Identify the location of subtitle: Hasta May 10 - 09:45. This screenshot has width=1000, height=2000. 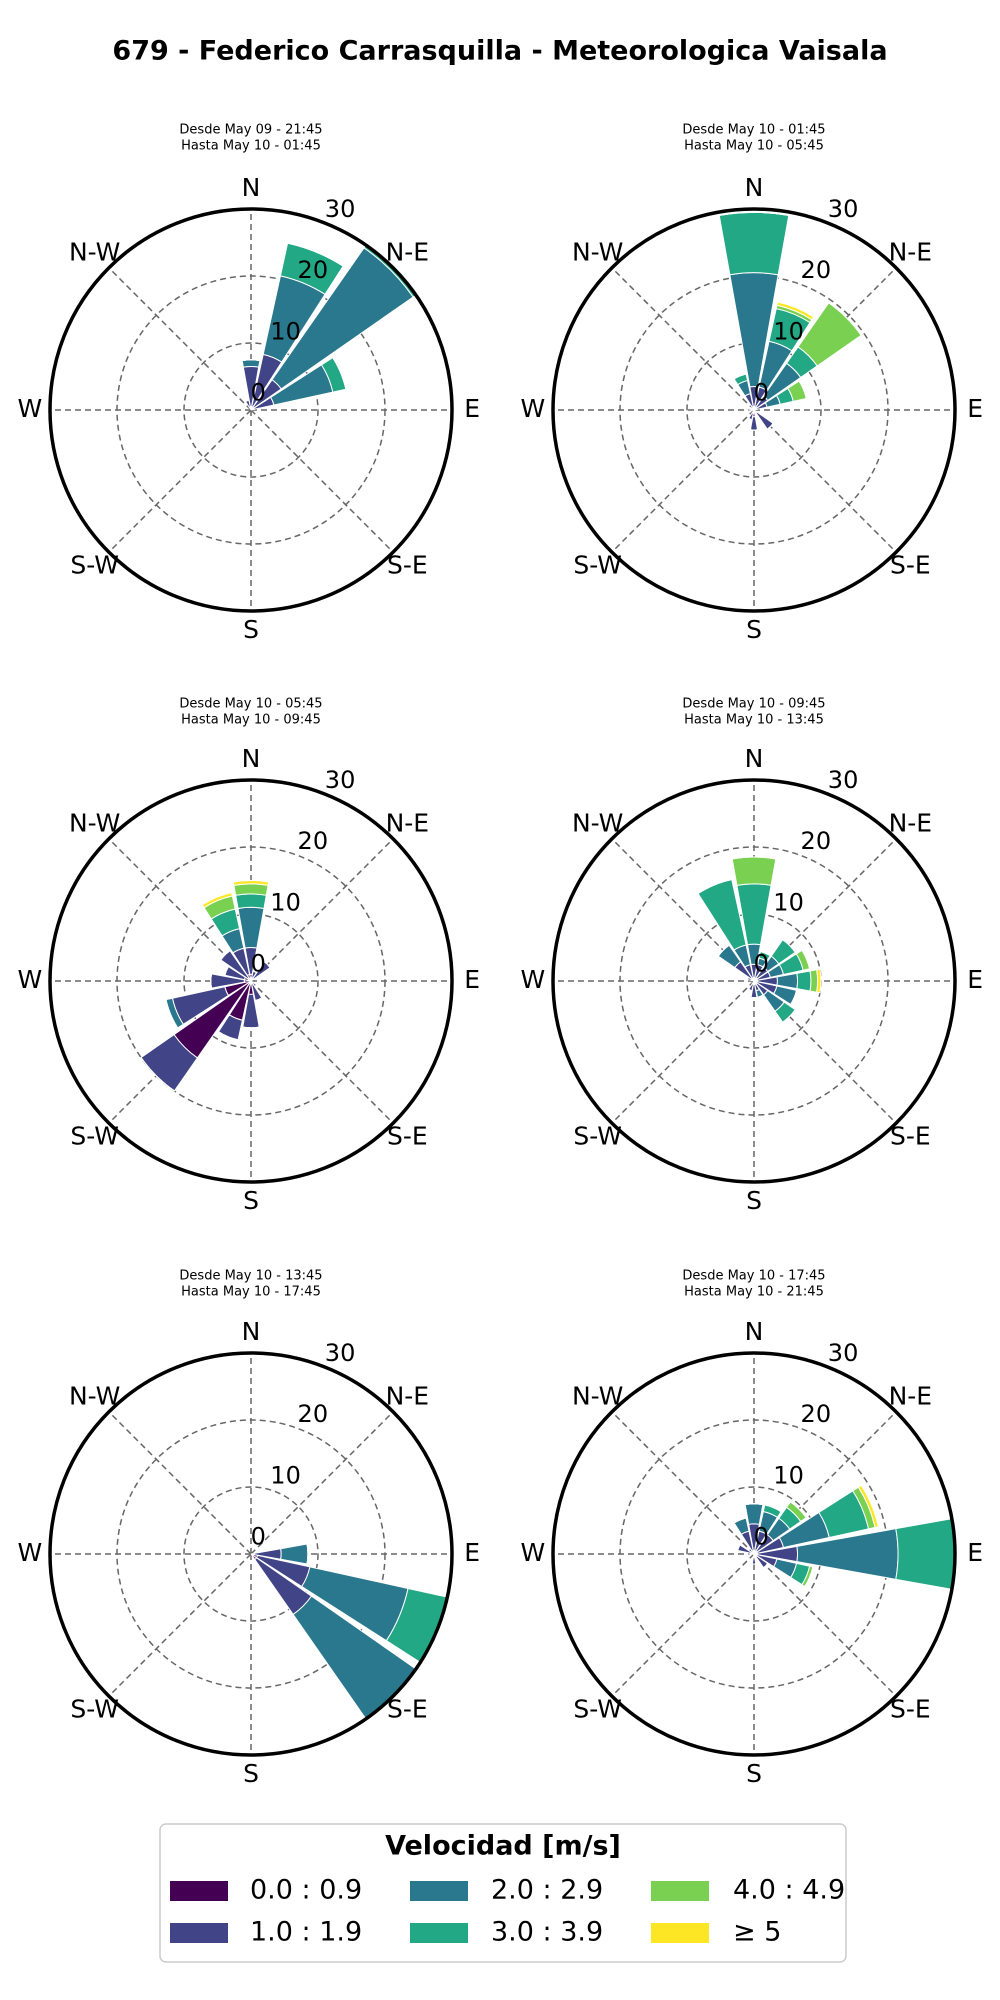
(251, 720).